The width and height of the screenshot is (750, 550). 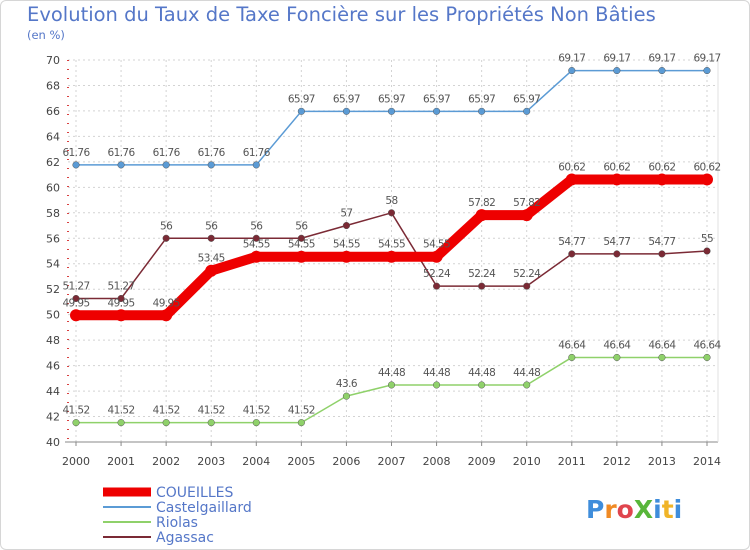 What do you see at coordinates (53, 60) in the screenshot?
I see `y-tick-label: 70` at bounding box center [53, 60].